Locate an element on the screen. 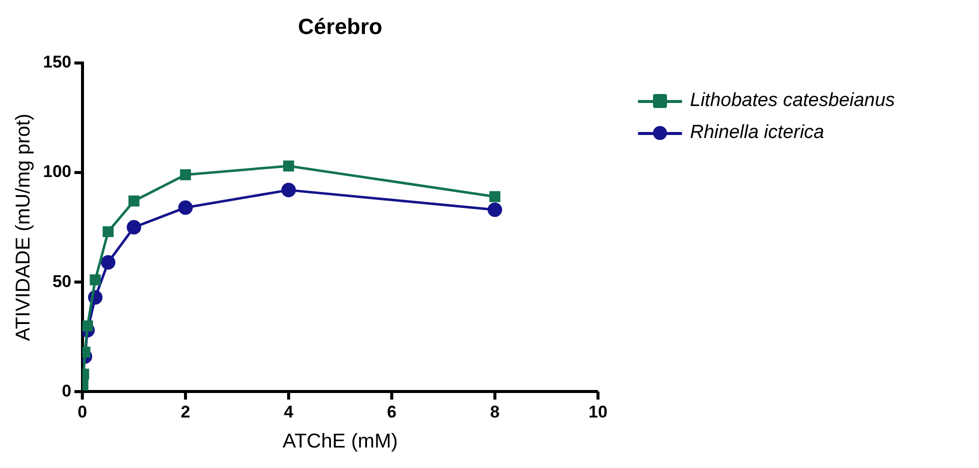 The image size is (979, 468). y-tick-label: 50 is located at coordinates (62, 281).